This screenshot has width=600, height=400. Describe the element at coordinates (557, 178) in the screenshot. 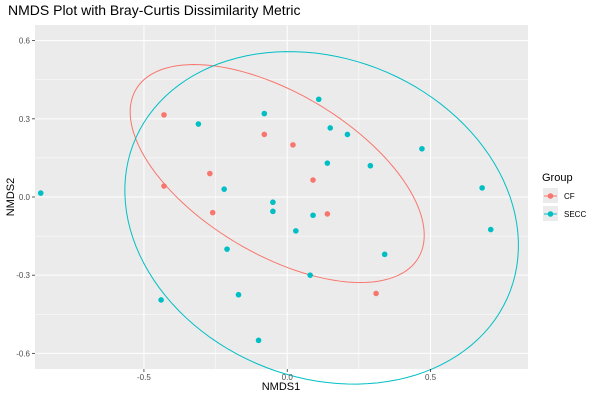

I see `legend-title: Group` at that location.